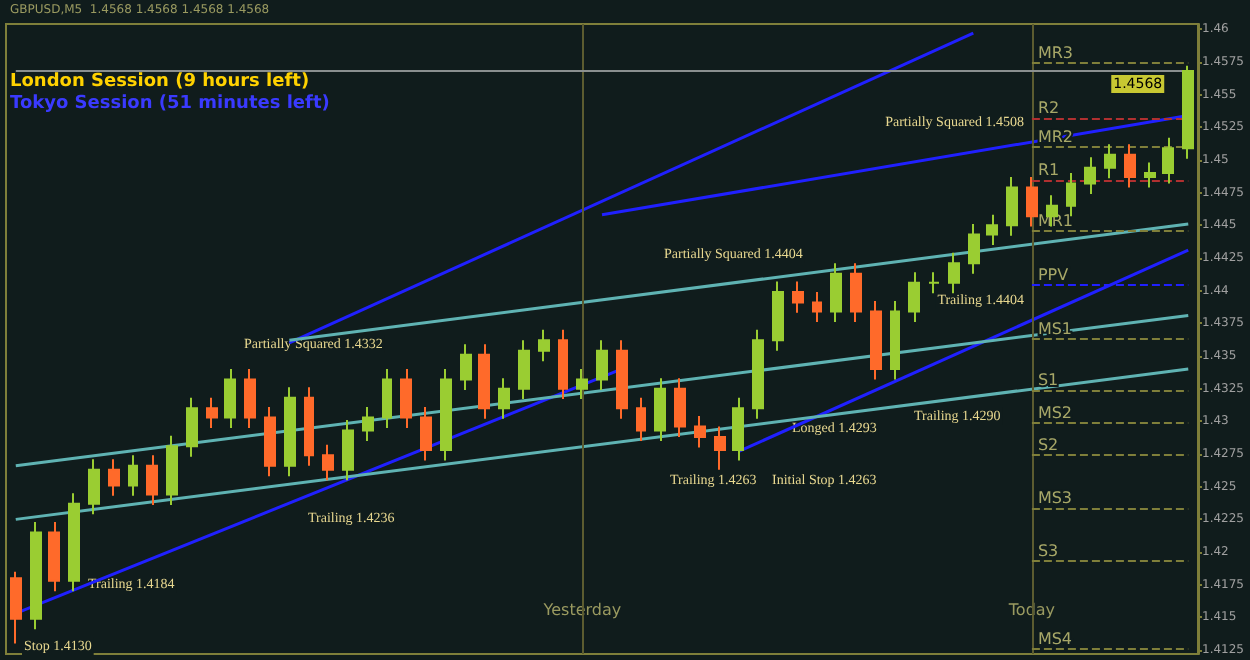  What do you see at coordinates (1048, 445) in the screenshot?
I see `ref-line-label: S2` at bounding box center [1048, 445].